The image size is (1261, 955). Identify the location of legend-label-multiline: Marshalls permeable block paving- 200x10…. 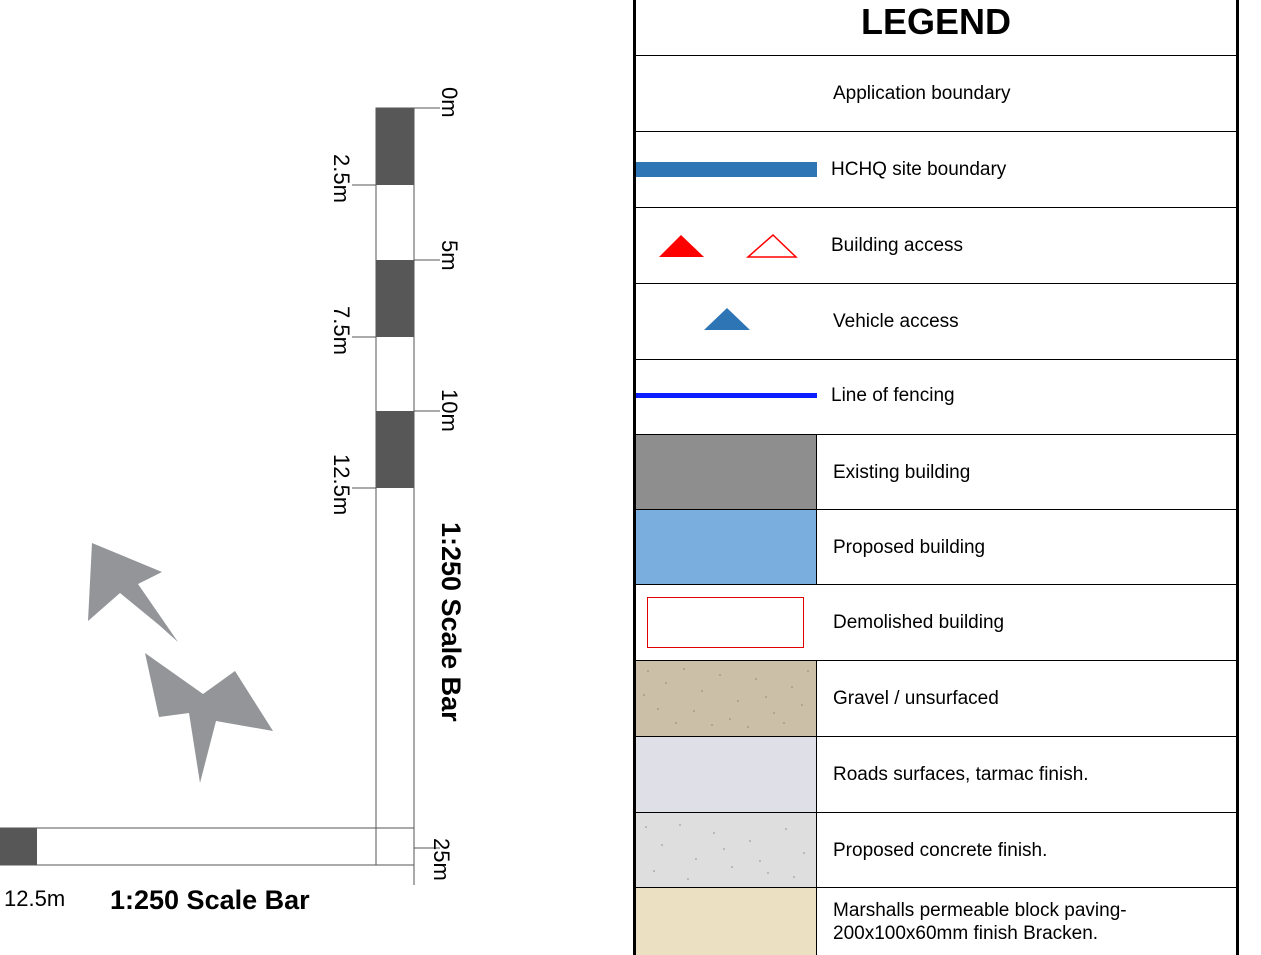
(980, 921).